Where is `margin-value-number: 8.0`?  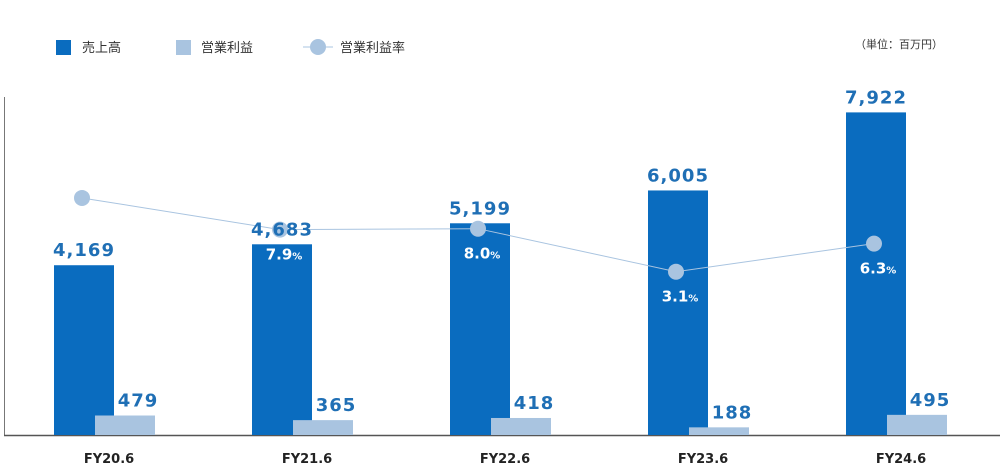
margin-value-number: 8.0 is located at coordinates (477, 254).